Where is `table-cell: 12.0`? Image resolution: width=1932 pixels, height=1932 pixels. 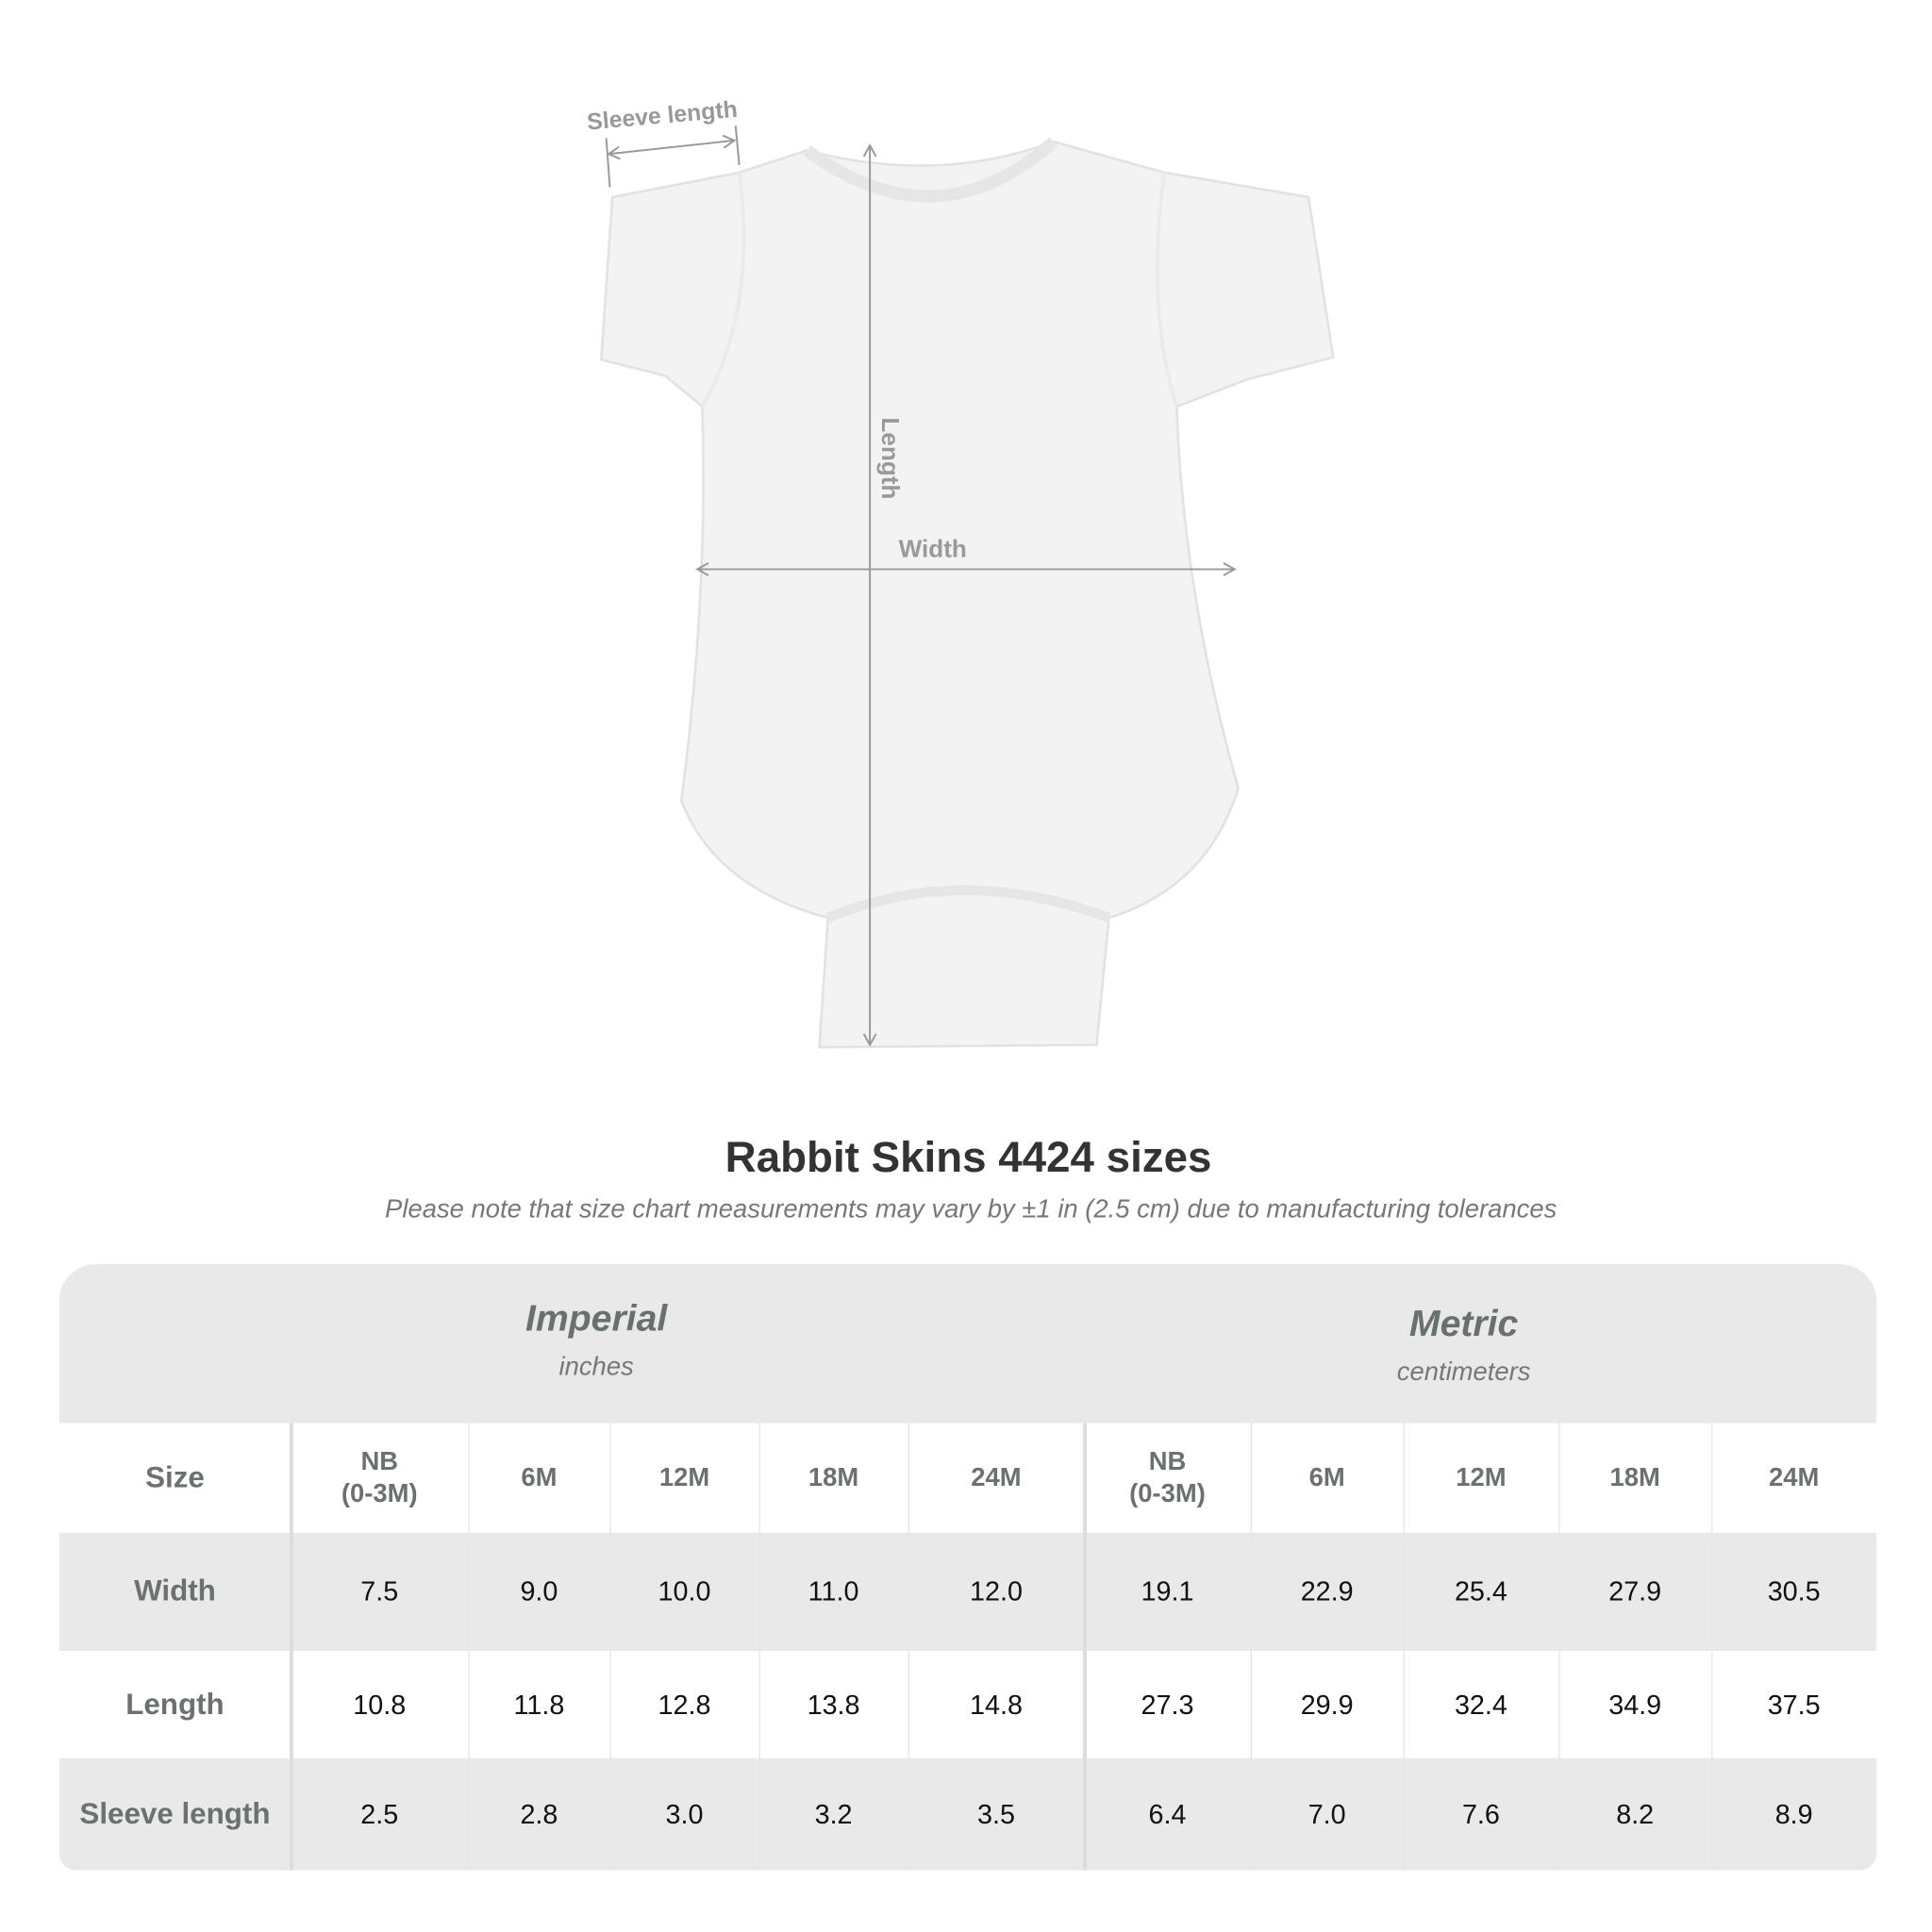 table-cell: 12.0 is located at coordinates (996, 1591).